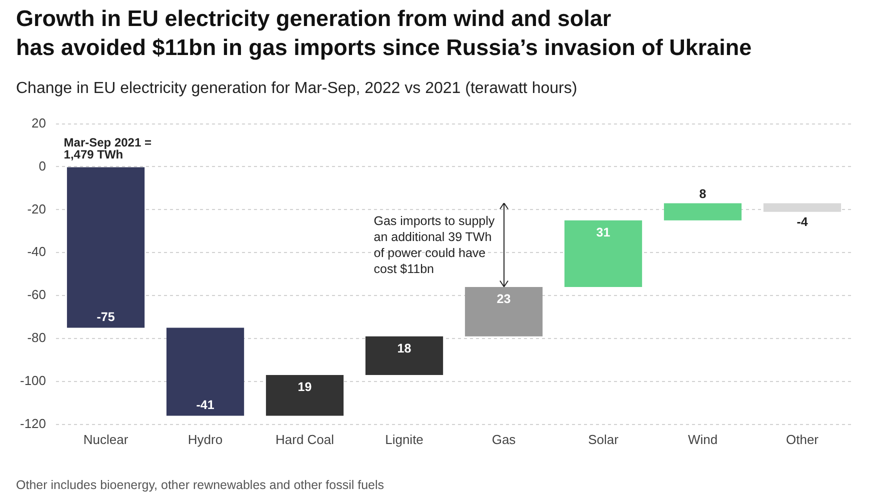  Describe the element at coordinates (33, 423) in the screenshot. I see `y-tick-label: -120` at that location.